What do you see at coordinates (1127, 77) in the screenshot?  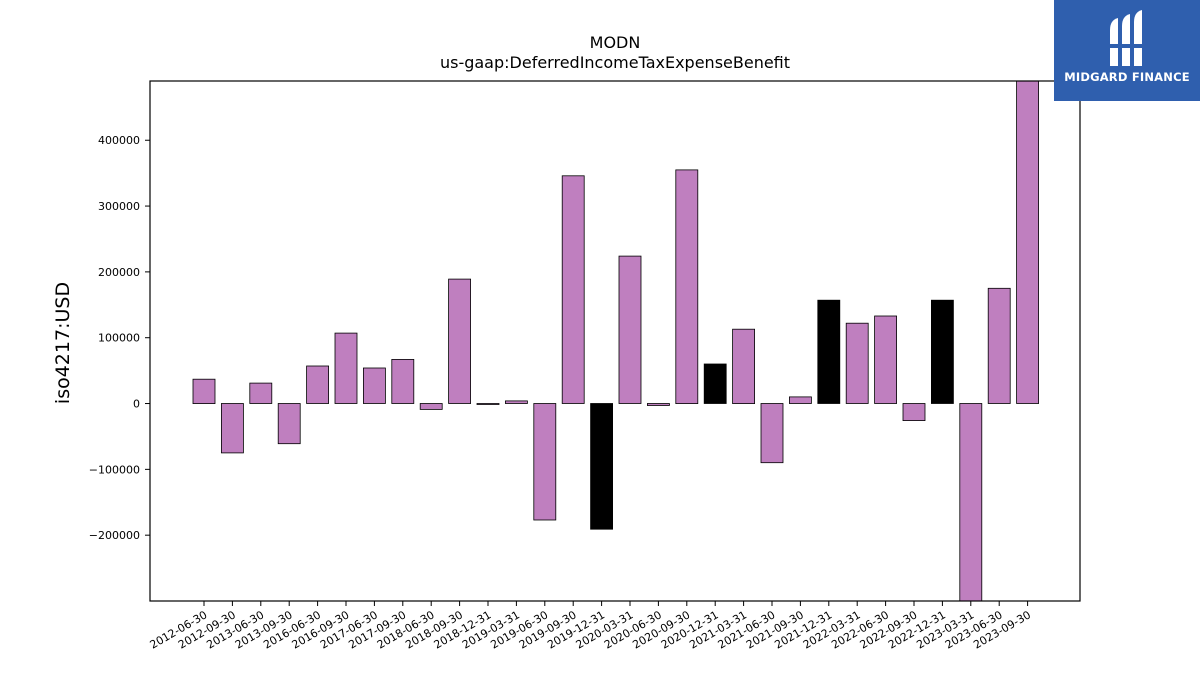 I see `brand-name: MIDGARD FINANCE` at bounding box center [1127, 77].